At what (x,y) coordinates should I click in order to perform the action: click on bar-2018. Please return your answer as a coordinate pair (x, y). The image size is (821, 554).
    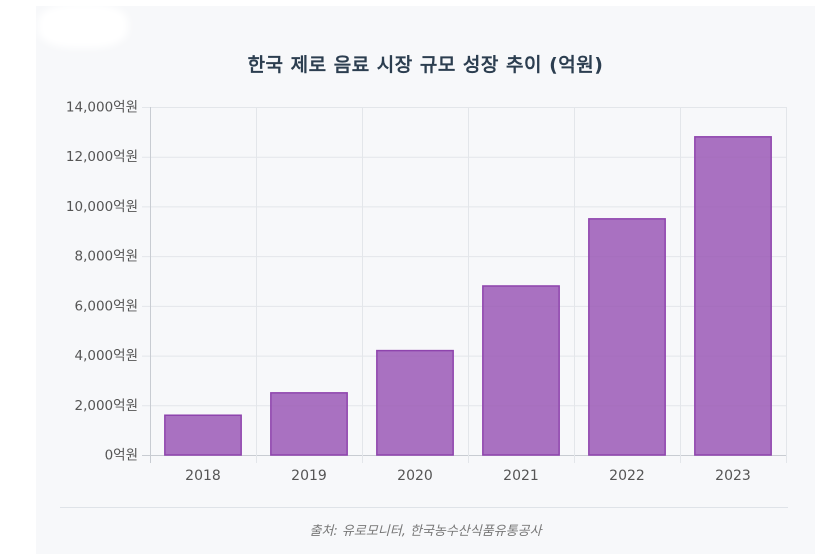
    Looking at the image, I should click on (203, 435).